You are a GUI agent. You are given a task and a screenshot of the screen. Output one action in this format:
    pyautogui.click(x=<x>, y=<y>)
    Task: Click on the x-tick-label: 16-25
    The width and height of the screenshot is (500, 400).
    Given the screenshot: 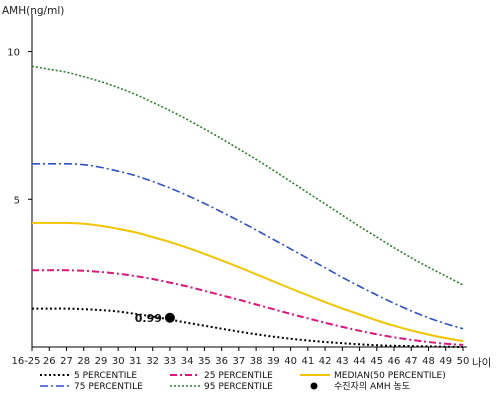 What is the action you would take?
    pyautogui.click(x=25, y=361)
    